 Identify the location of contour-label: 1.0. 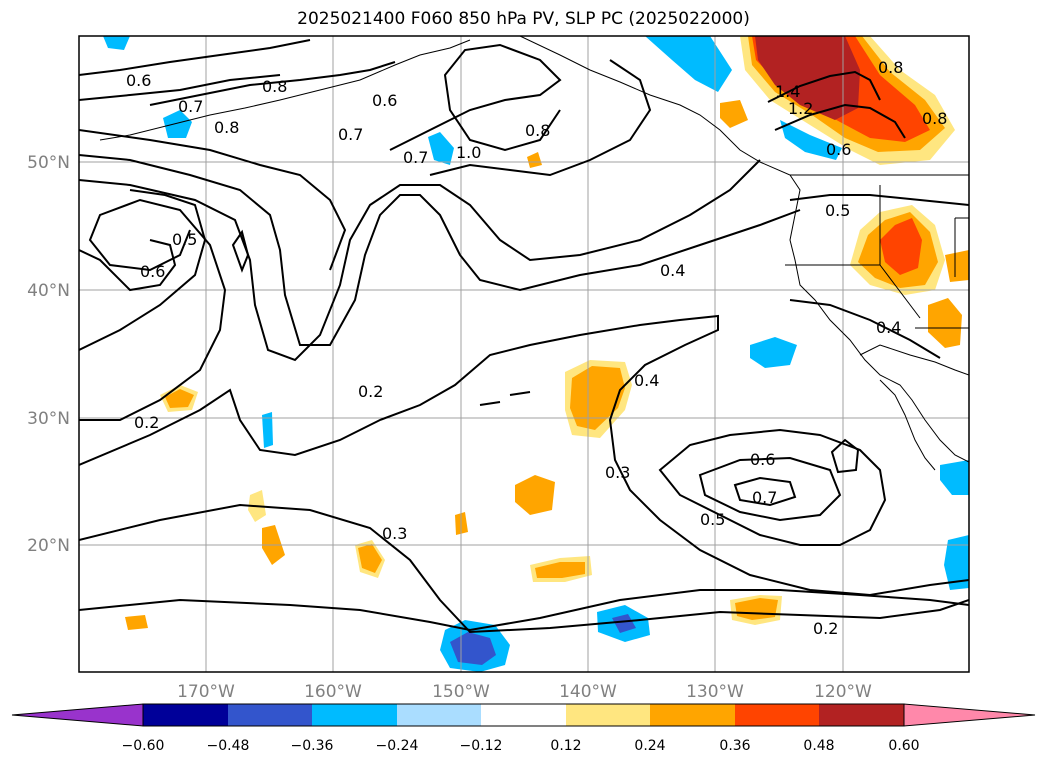
(468, 152).